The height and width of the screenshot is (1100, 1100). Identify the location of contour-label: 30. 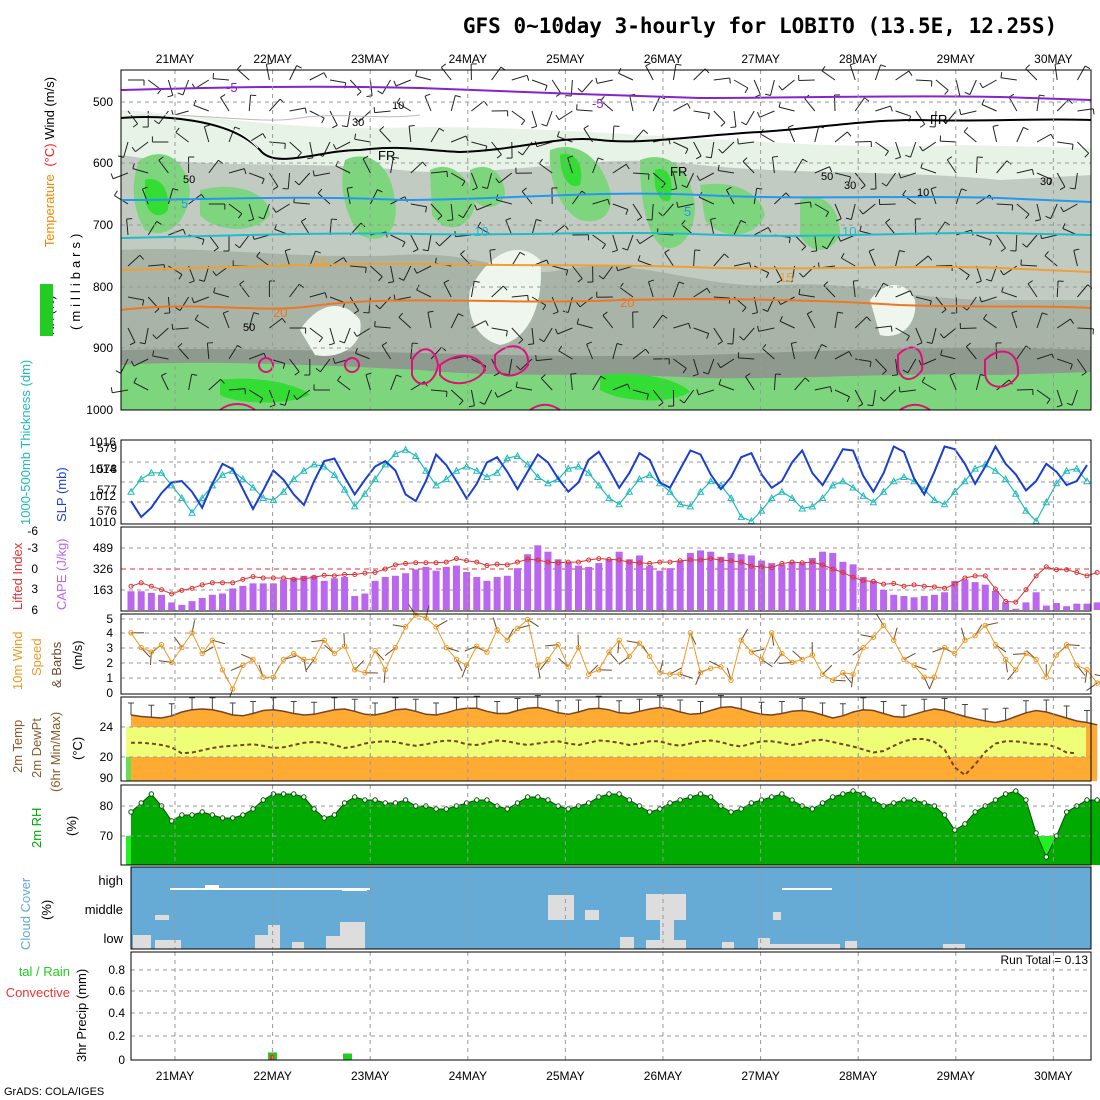
(358, 123).